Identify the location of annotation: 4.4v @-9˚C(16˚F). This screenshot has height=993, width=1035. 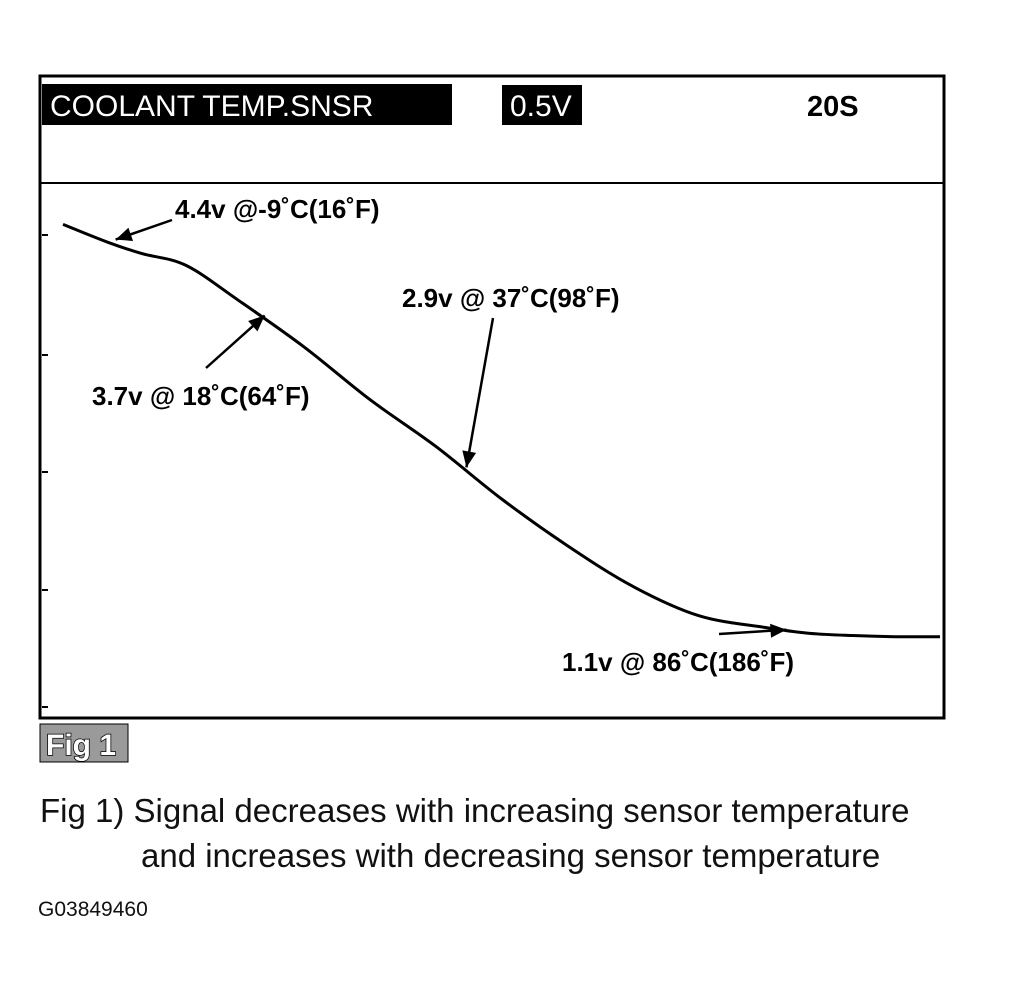
(247, 217).